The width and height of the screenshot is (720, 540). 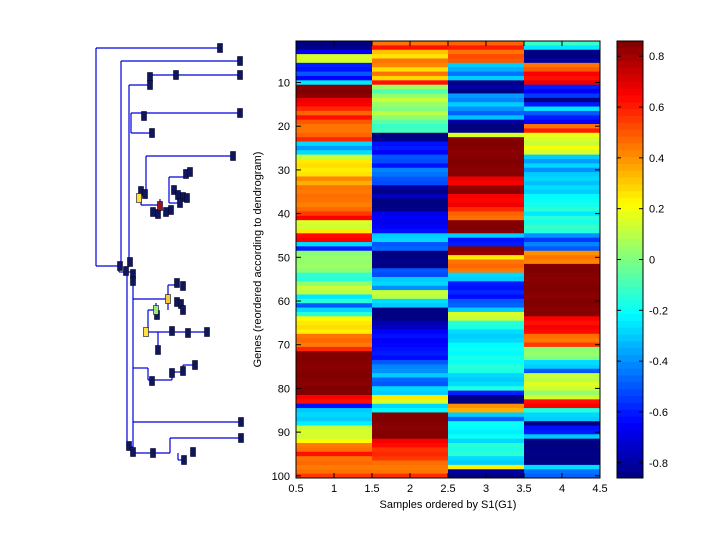 I want to click on x-tick-label: 3, so click(x=486, y=489).